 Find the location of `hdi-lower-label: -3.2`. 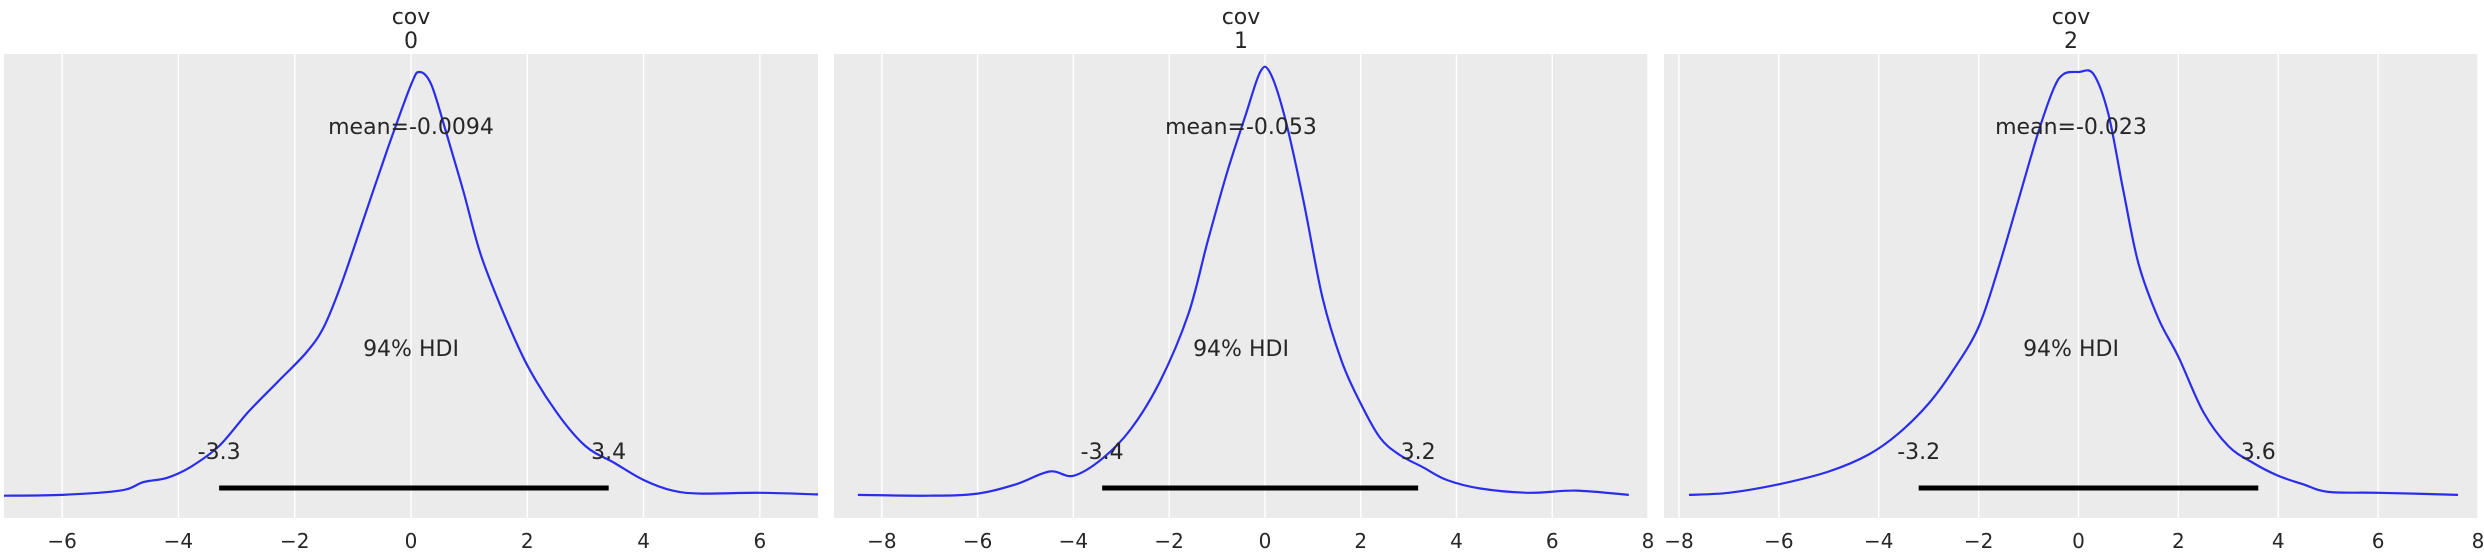

hdi-lower-label: -3.2 is located at coordinates (1918, 452).